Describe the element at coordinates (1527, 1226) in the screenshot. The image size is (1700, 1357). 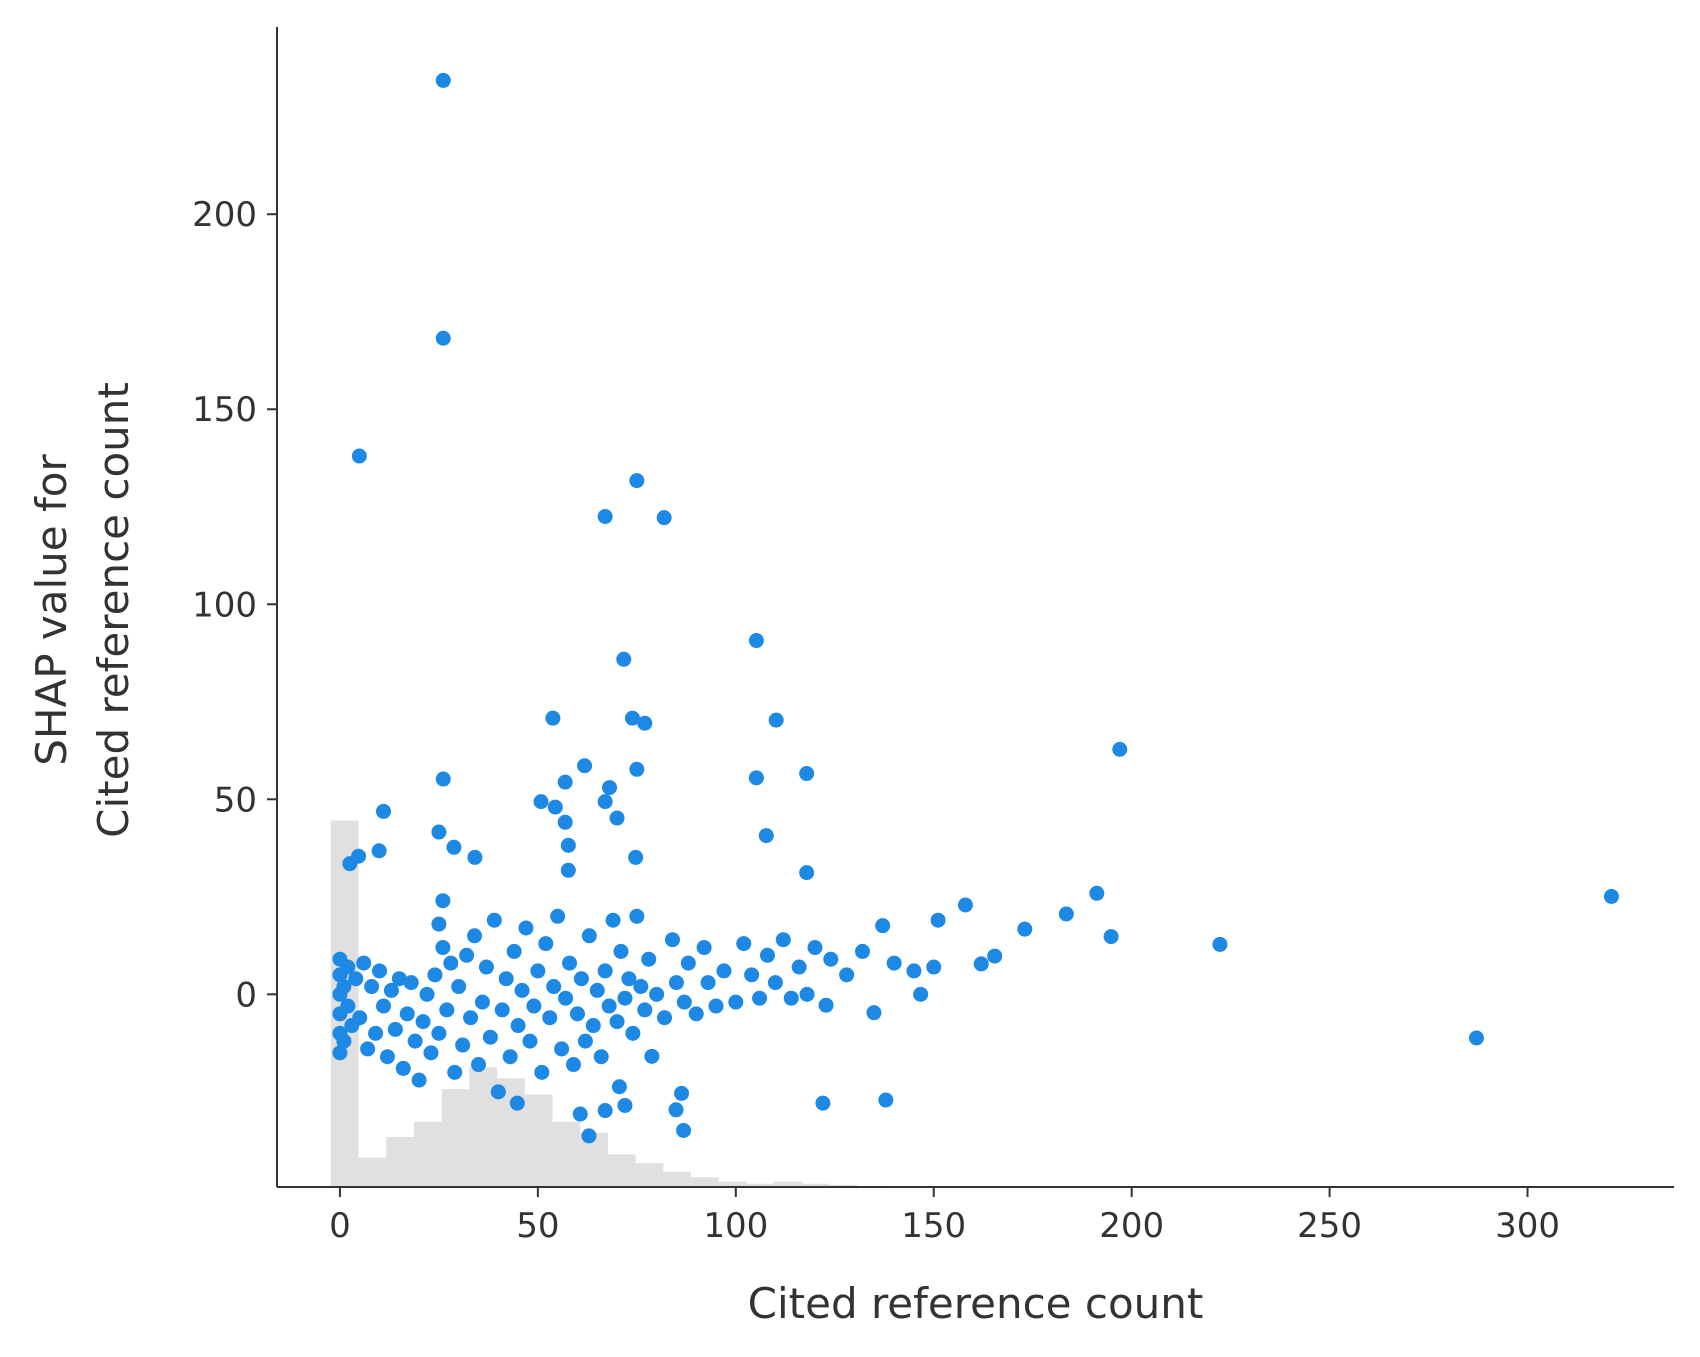
I see `x-tick-label: 300` at that location.